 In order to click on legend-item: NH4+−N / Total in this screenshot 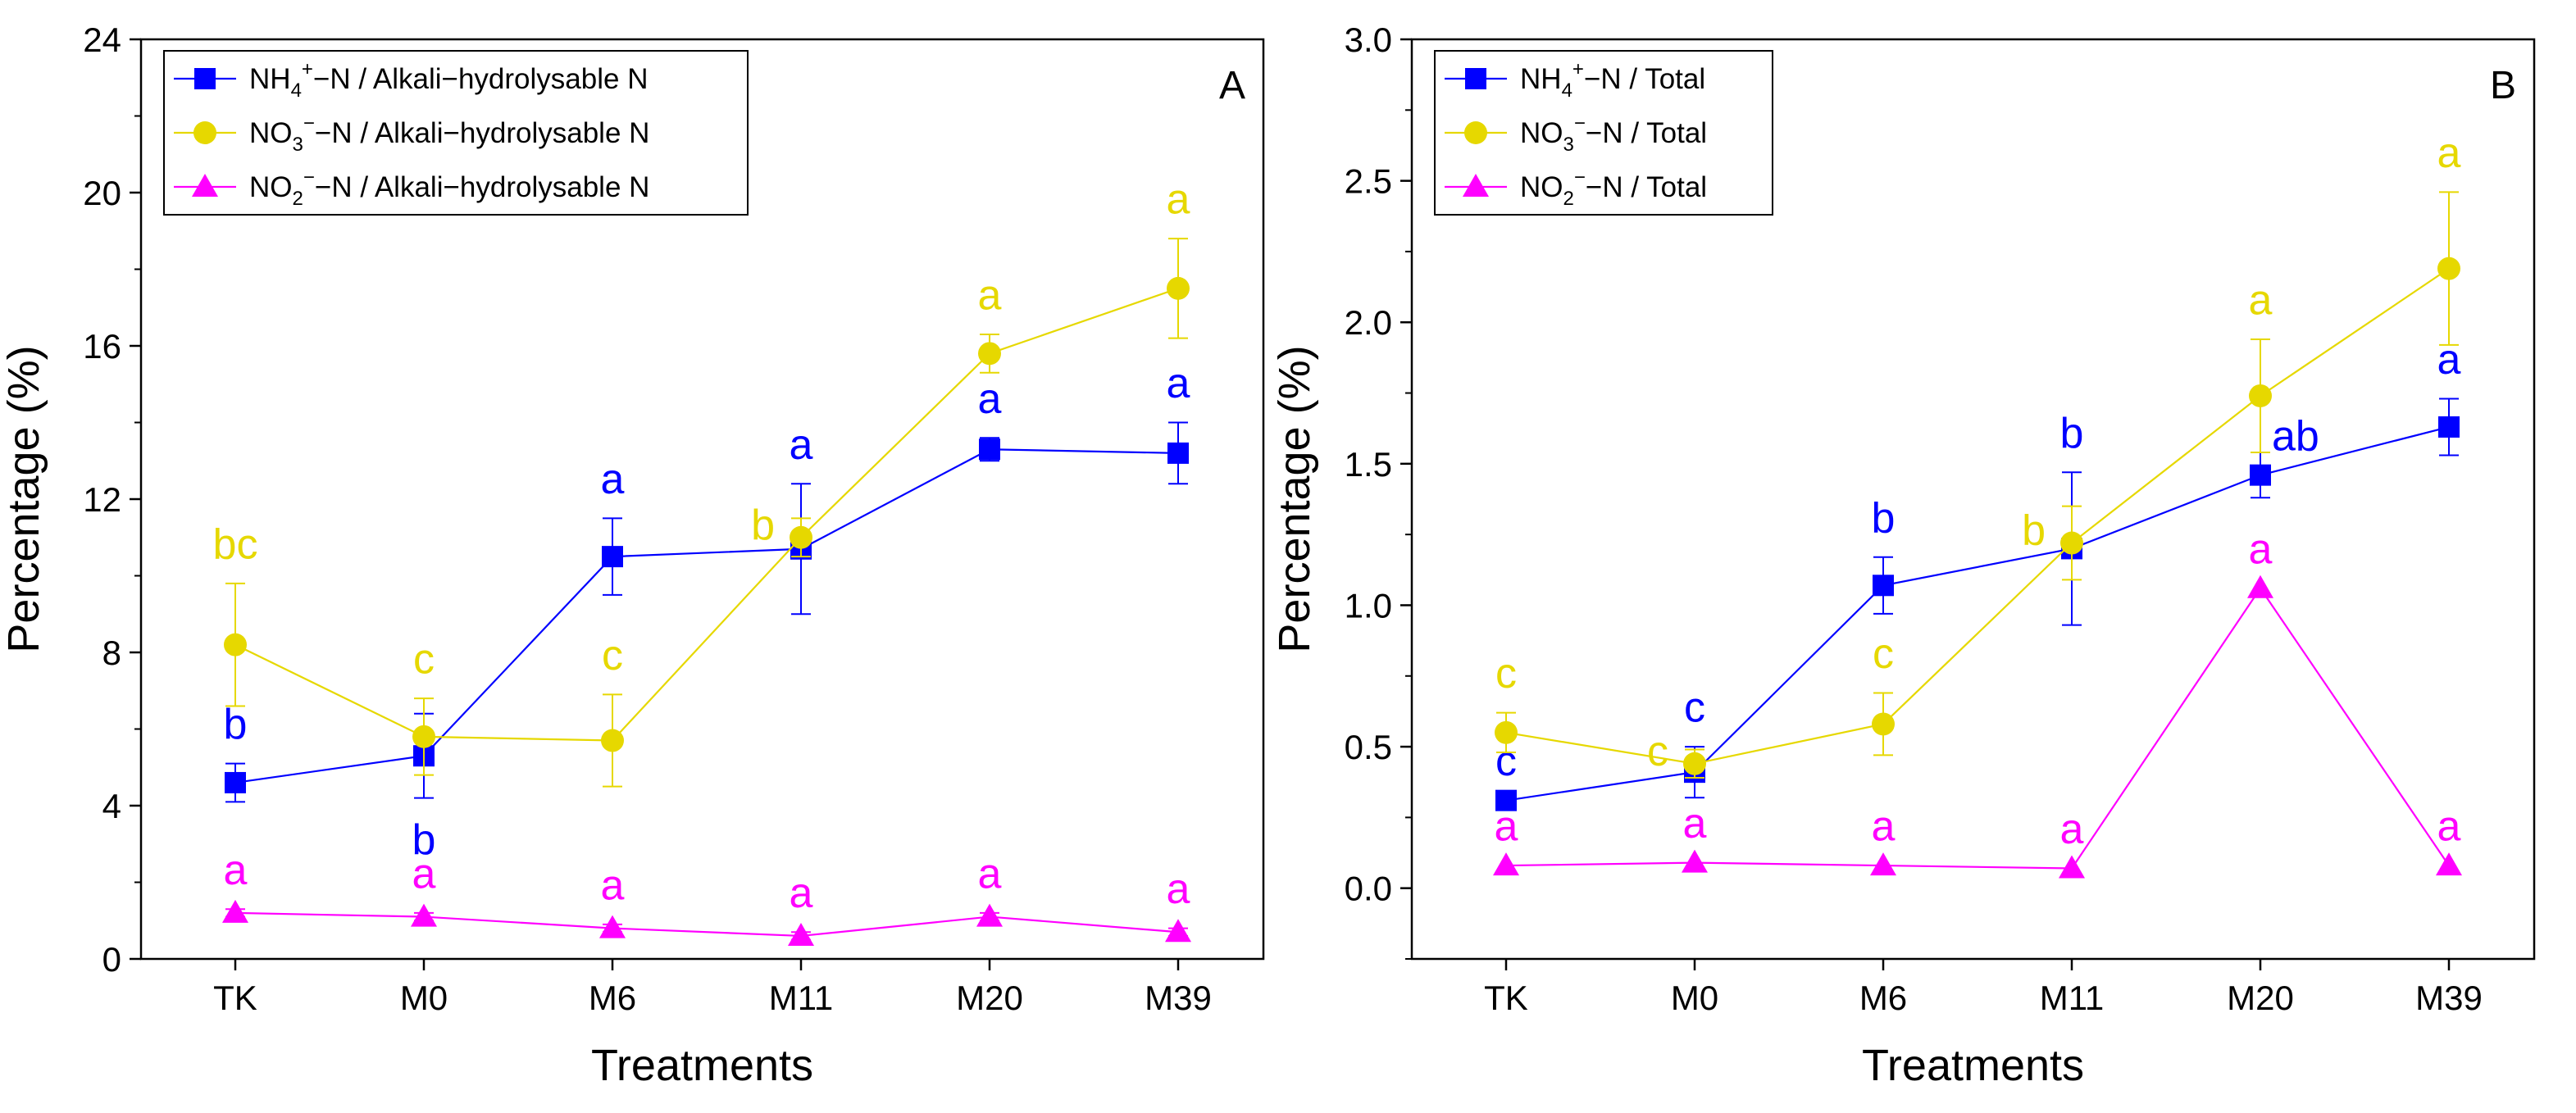, I will do `click(1575, 80)`.